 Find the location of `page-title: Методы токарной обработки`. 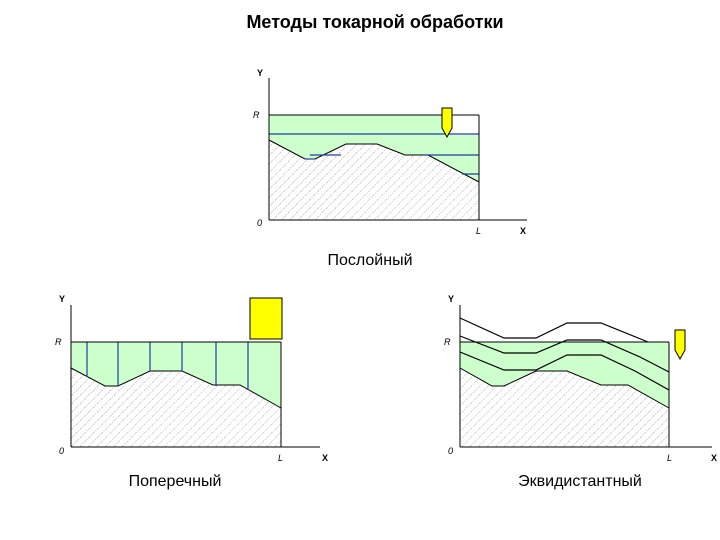

page-title: Методы токарной обработки is located at coordinates (375, 22).